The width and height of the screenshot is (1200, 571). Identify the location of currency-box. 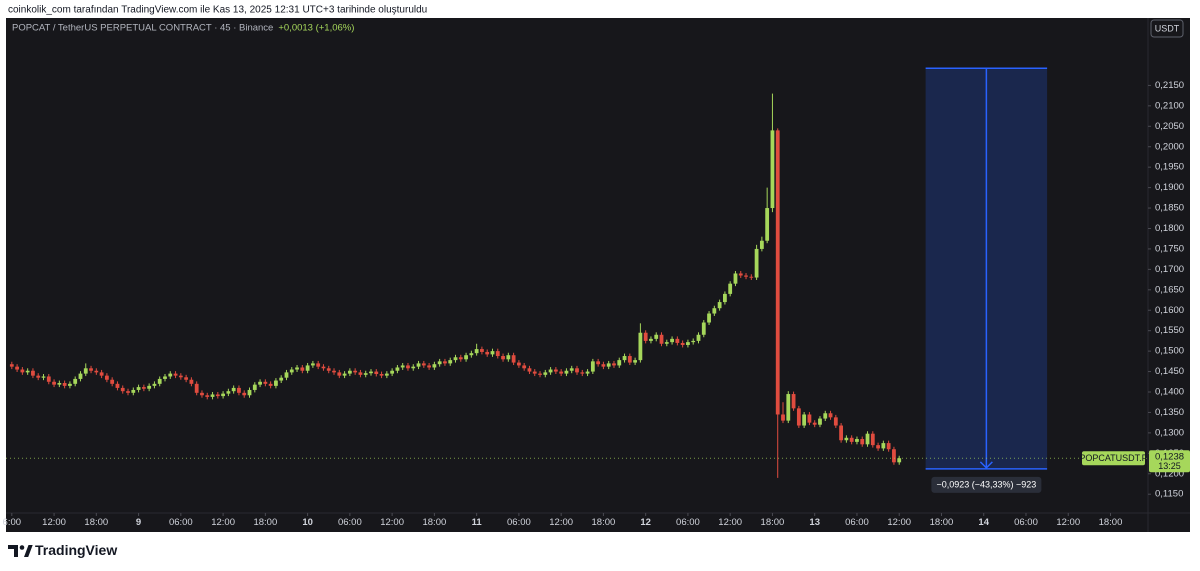
(1167, 28).